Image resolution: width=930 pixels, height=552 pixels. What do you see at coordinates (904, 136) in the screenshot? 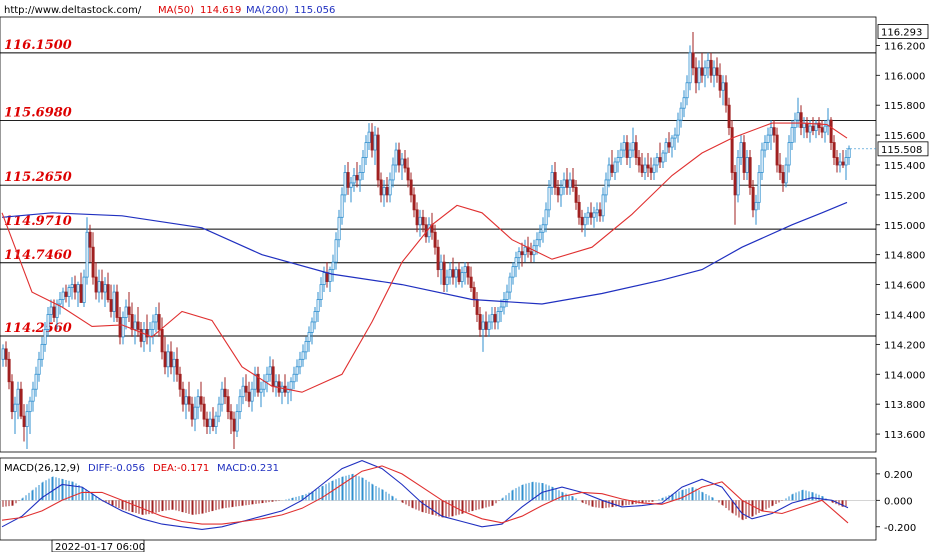
I see `price-tick-label: 115.600` at bounding box center [904, 136].